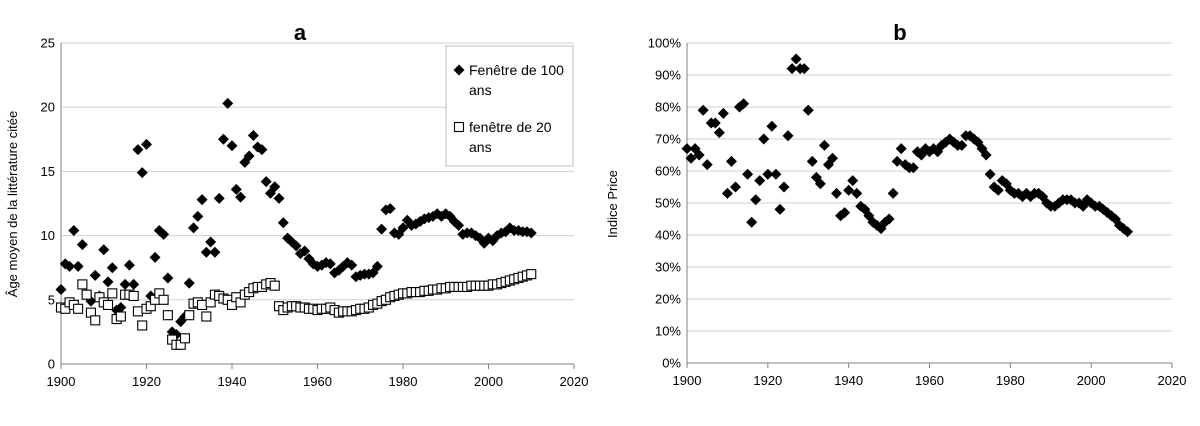 This screenshot has height=426, width=1200. Describe the element at coordinates (61, 381) in the screenshot. I see `chart-a-xtick-label: 1900` at that location.